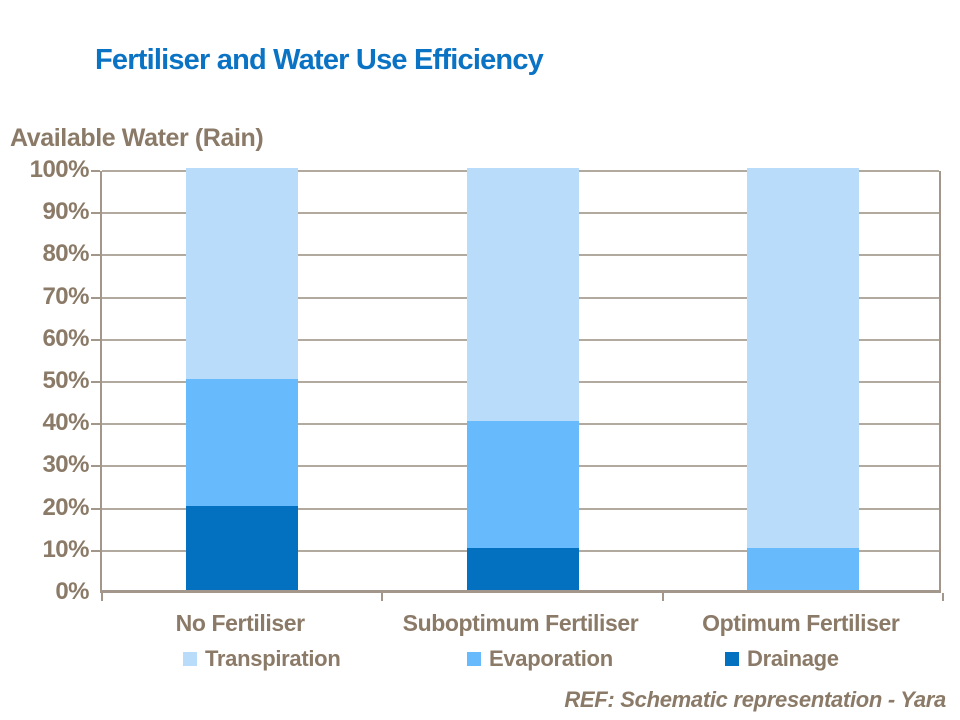 Image resolution: width=960 pixels, height=720 pixels. What do you see at coordinates (273, 658) in the screenshot?
I see `legend-label: Transpiration` at bounding box center [273, 658].